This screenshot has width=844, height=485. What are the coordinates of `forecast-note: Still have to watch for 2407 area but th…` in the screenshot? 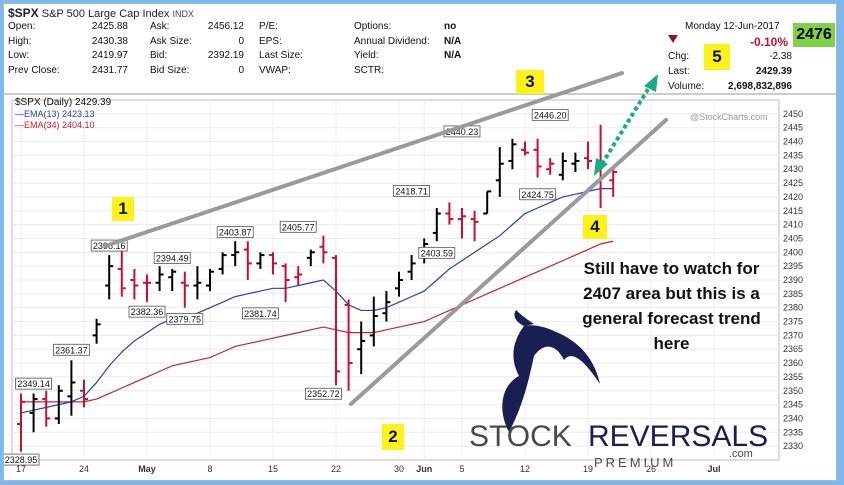 It's located at (671, 306).